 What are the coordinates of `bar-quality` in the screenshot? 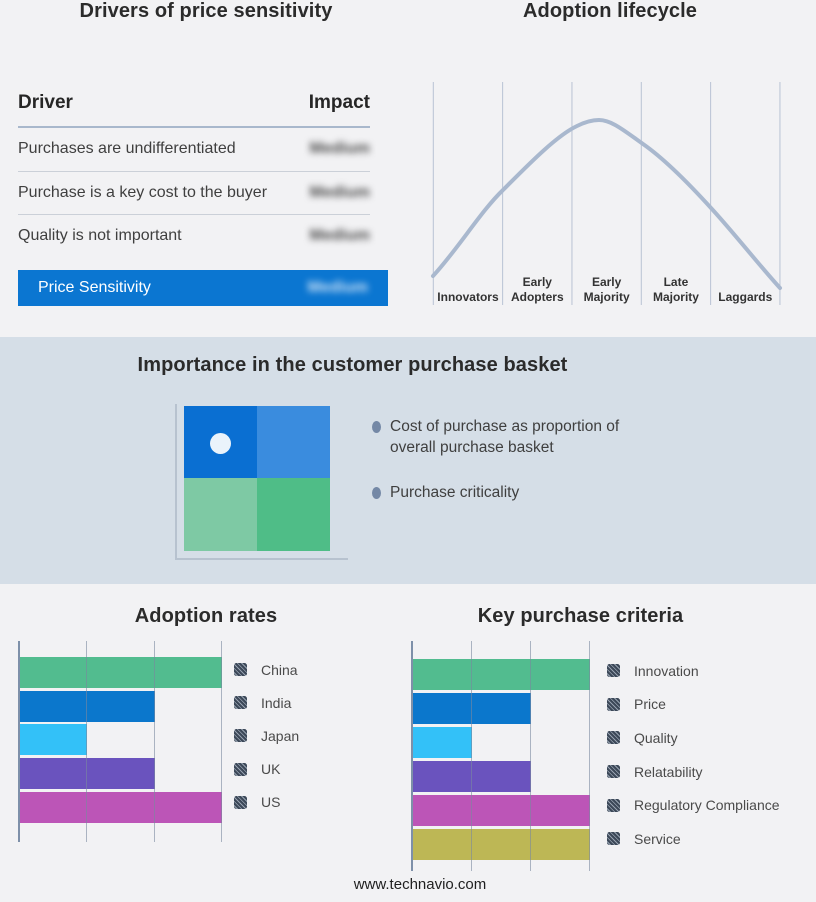 It's located at (442, 742).